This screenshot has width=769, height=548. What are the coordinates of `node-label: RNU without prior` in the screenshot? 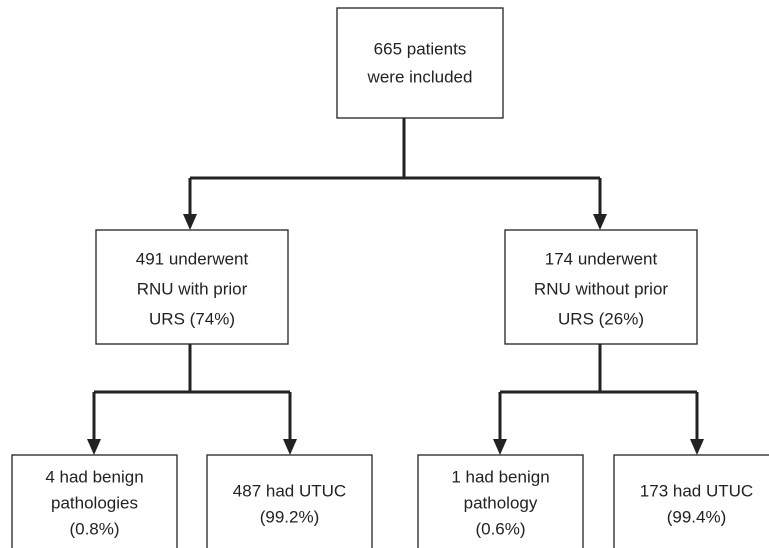 It's located at (601, 288).